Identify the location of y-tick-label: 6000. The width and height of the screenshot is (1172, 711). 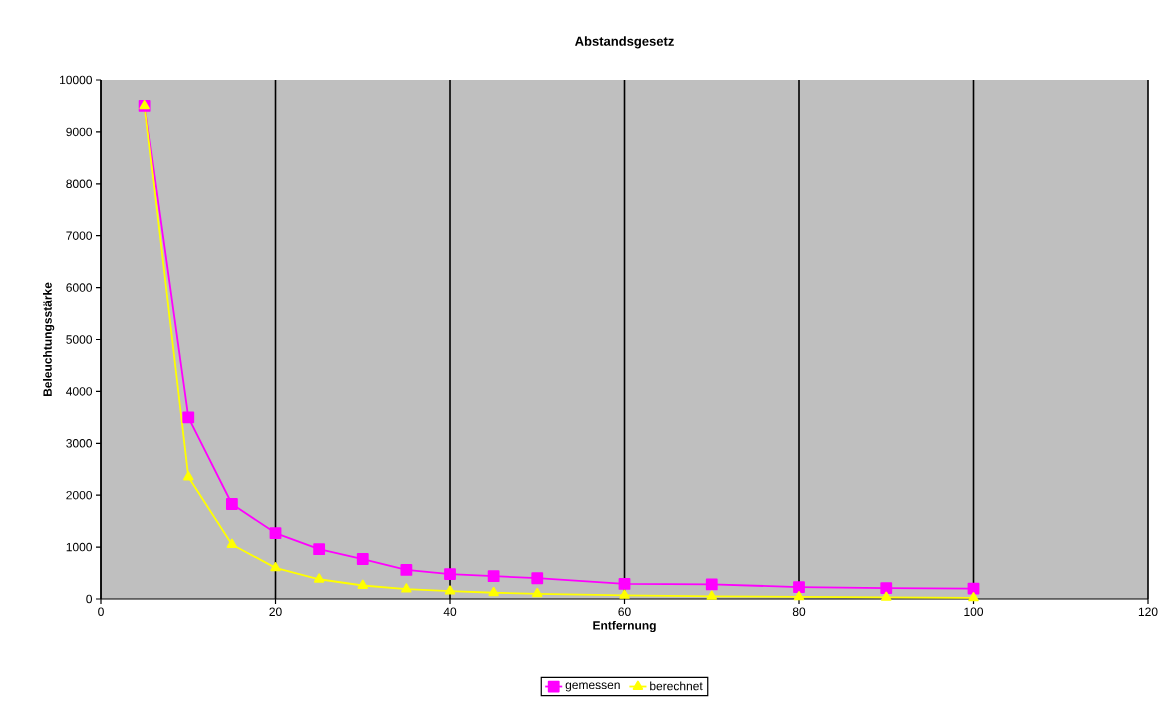
(79, 287).